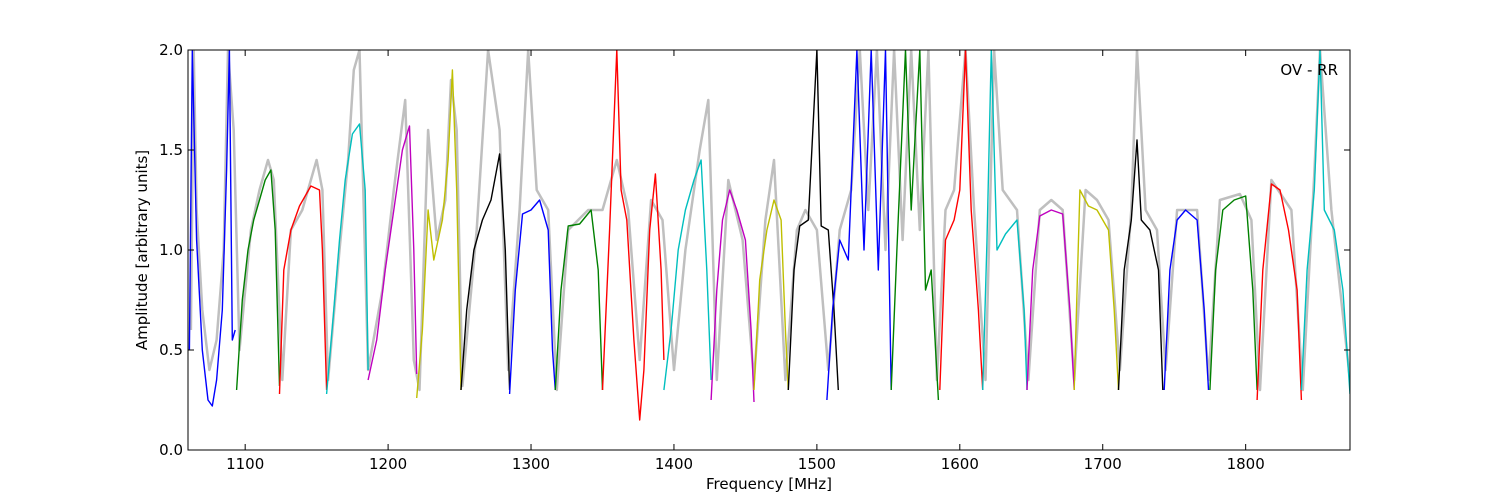 This screenshot has width=1500, height=500. Describe the element at coordinates (1309, 70) in the screenshot. I see `annotation-label: OV - RR` at that location.